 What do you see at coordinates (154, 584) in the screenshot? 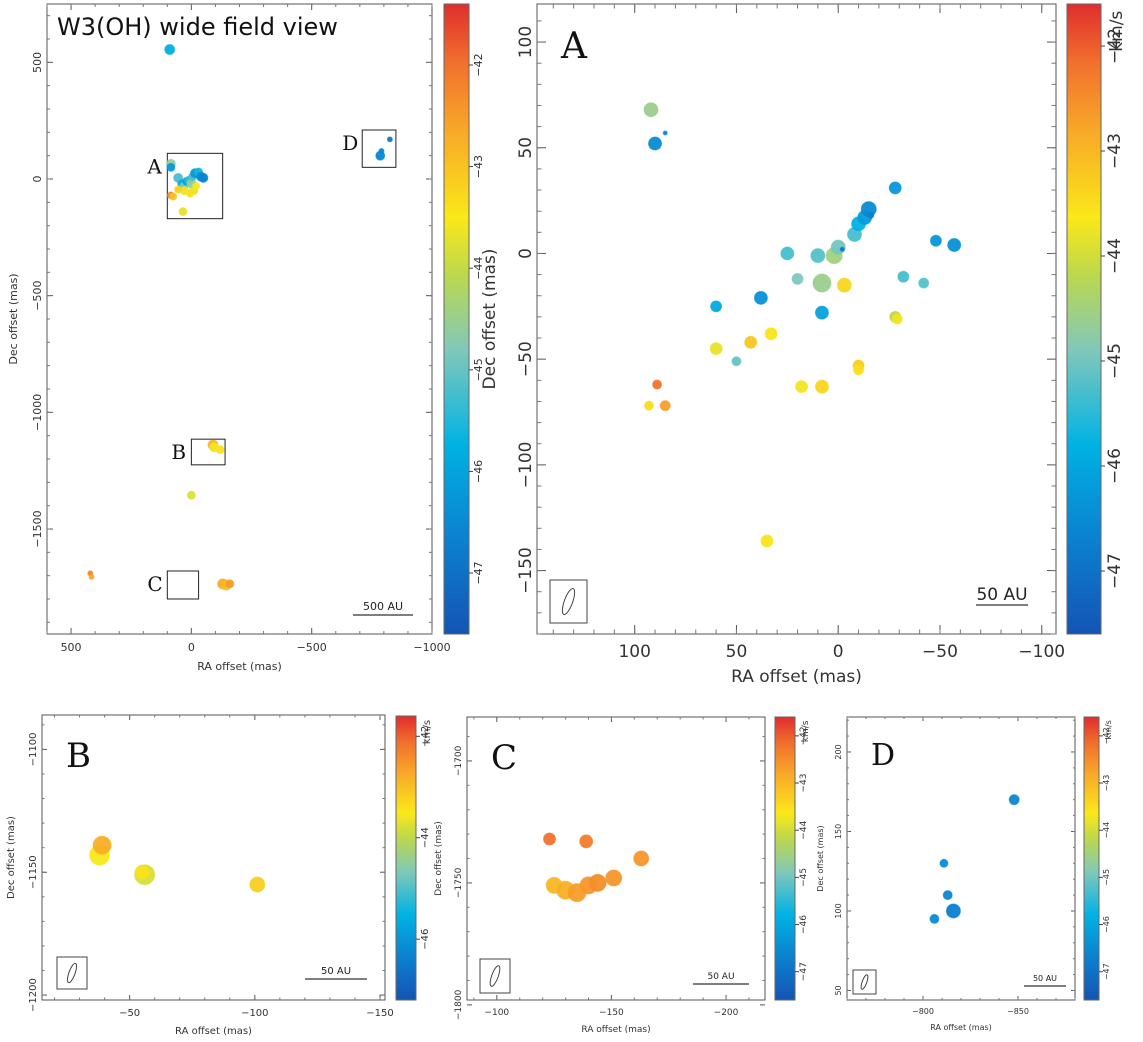
I see `region-label-C: C` at bounding box center [154, 584].